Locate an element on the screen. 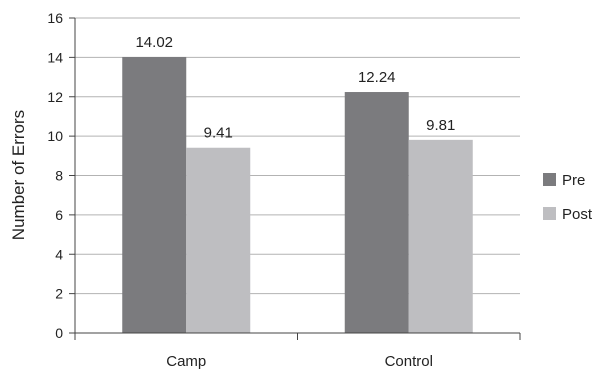  y-tick-labels: 0 2 4 6 8 10 12 14 16 is located at coordinates (55, 175).